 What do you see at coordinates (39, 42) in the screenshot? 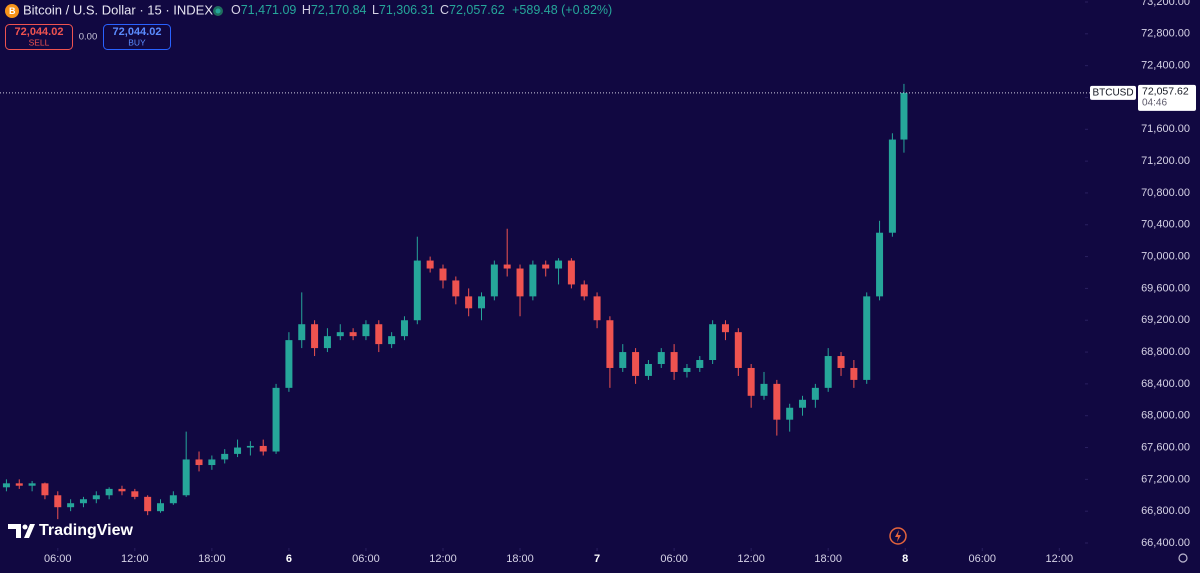
I see `sell-label: SELL` at bounding box center [39, 42].